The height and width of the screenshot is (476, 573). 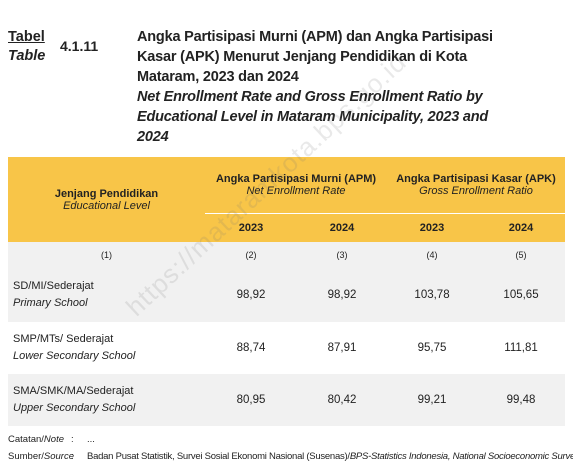 I want to click on years-row: 2023 2024 2023 2024, so click(x=287, y=227).